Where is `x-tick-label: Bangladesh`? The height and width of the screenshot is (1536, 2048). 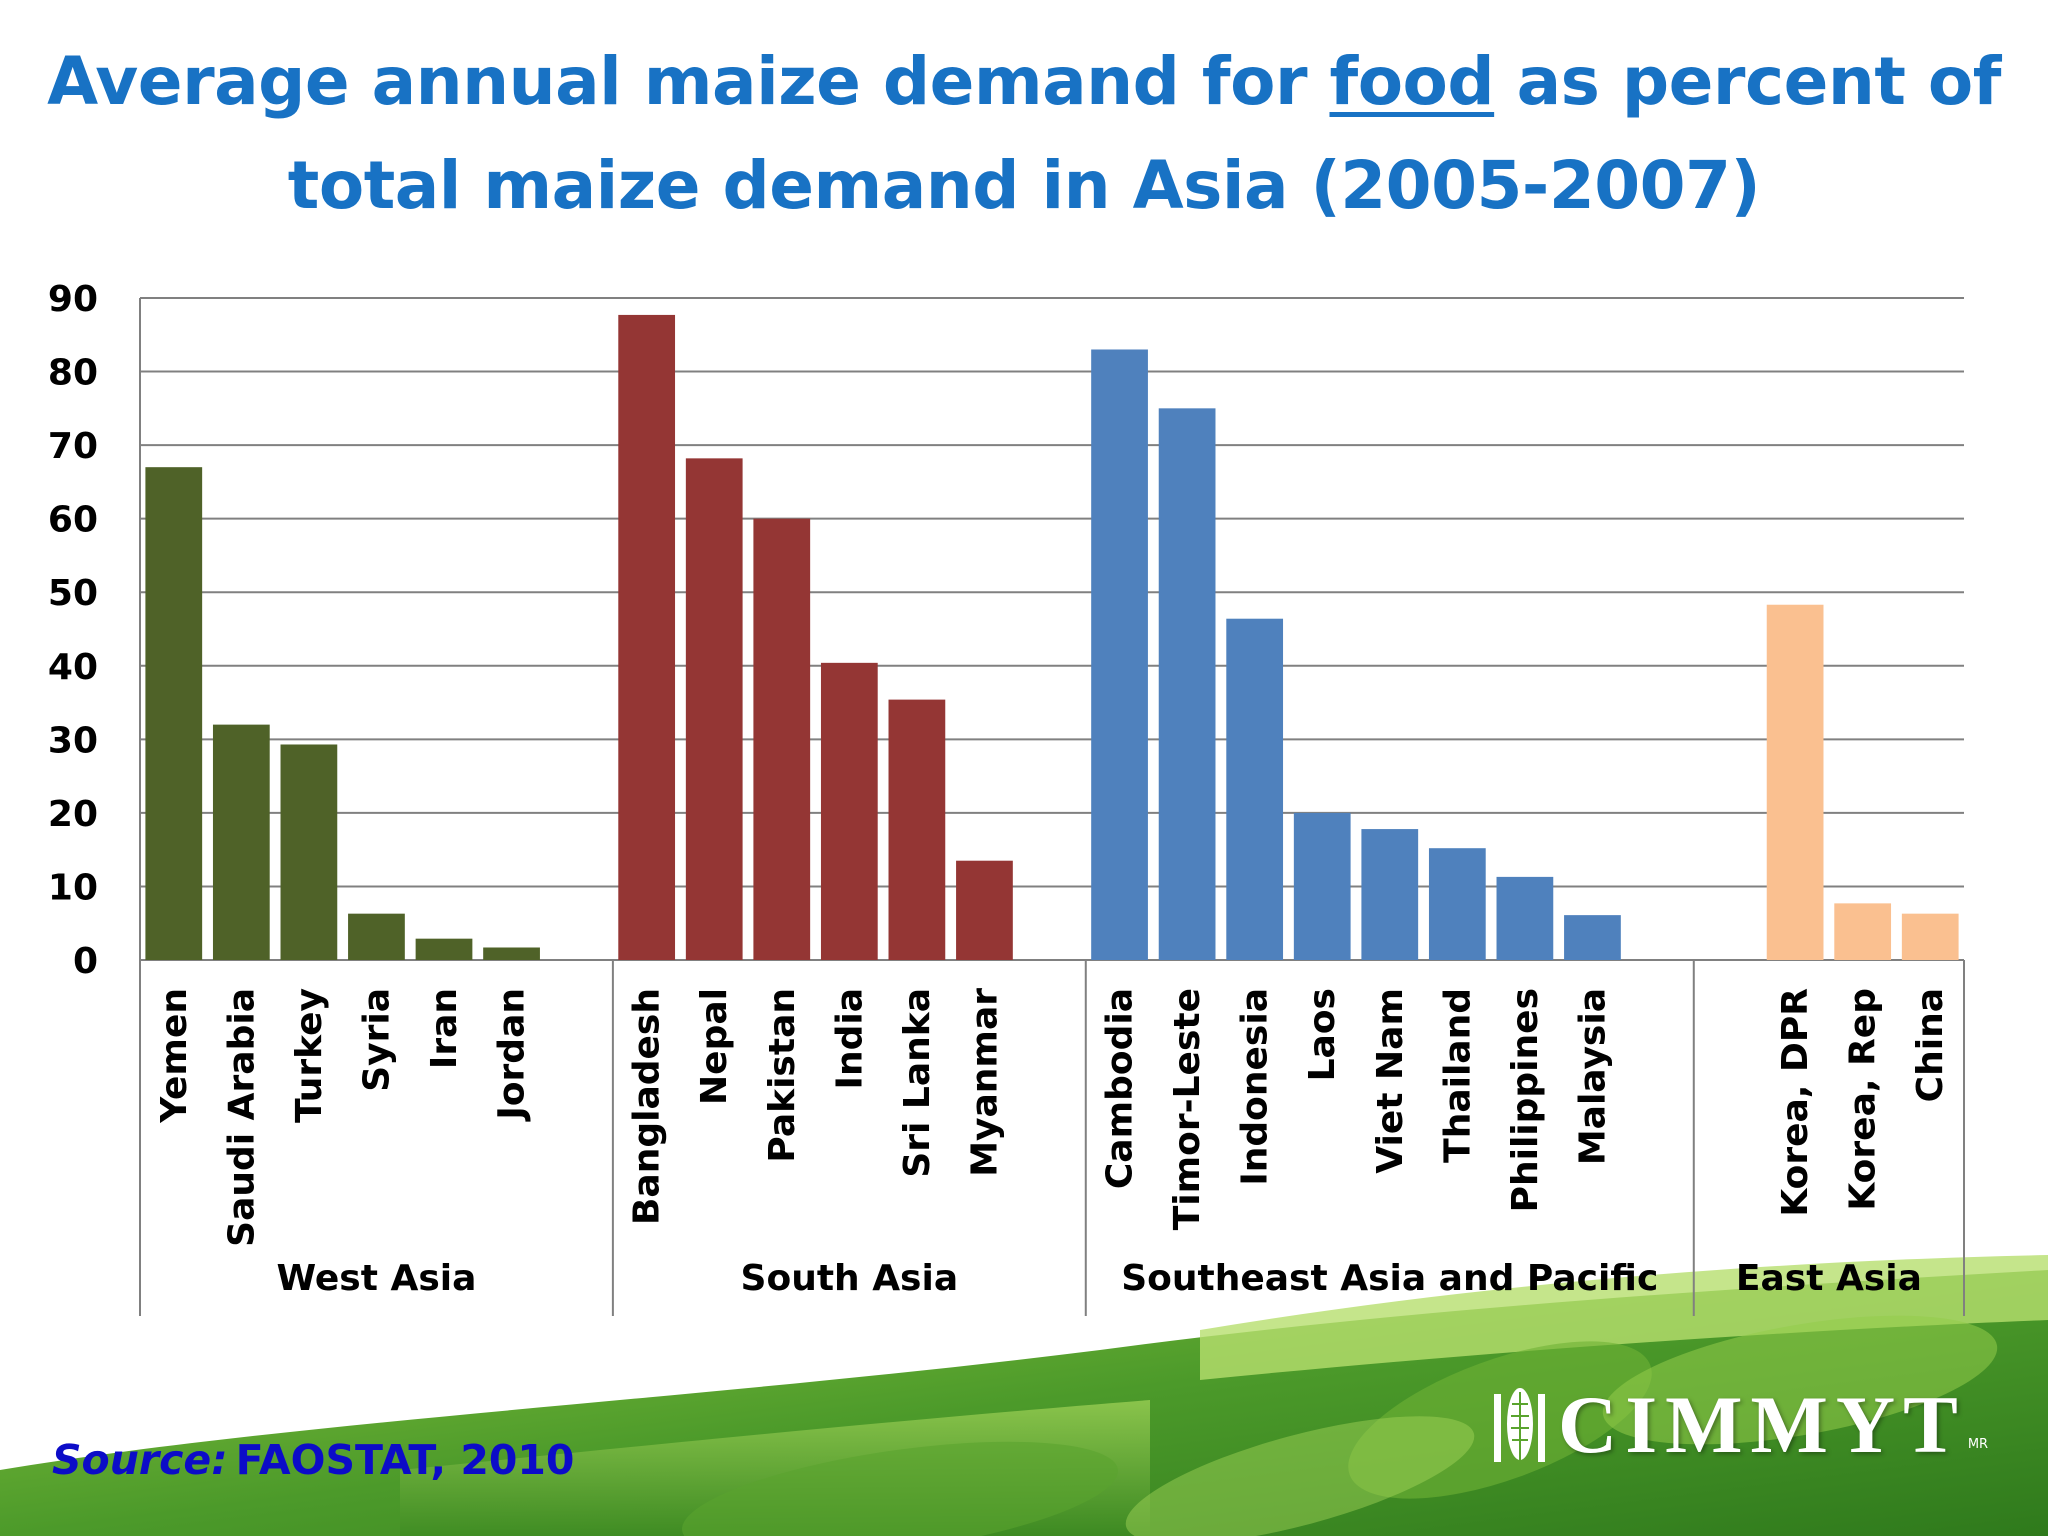
x-tick-label: Bangladesh is located at coordinates (647, 1106).